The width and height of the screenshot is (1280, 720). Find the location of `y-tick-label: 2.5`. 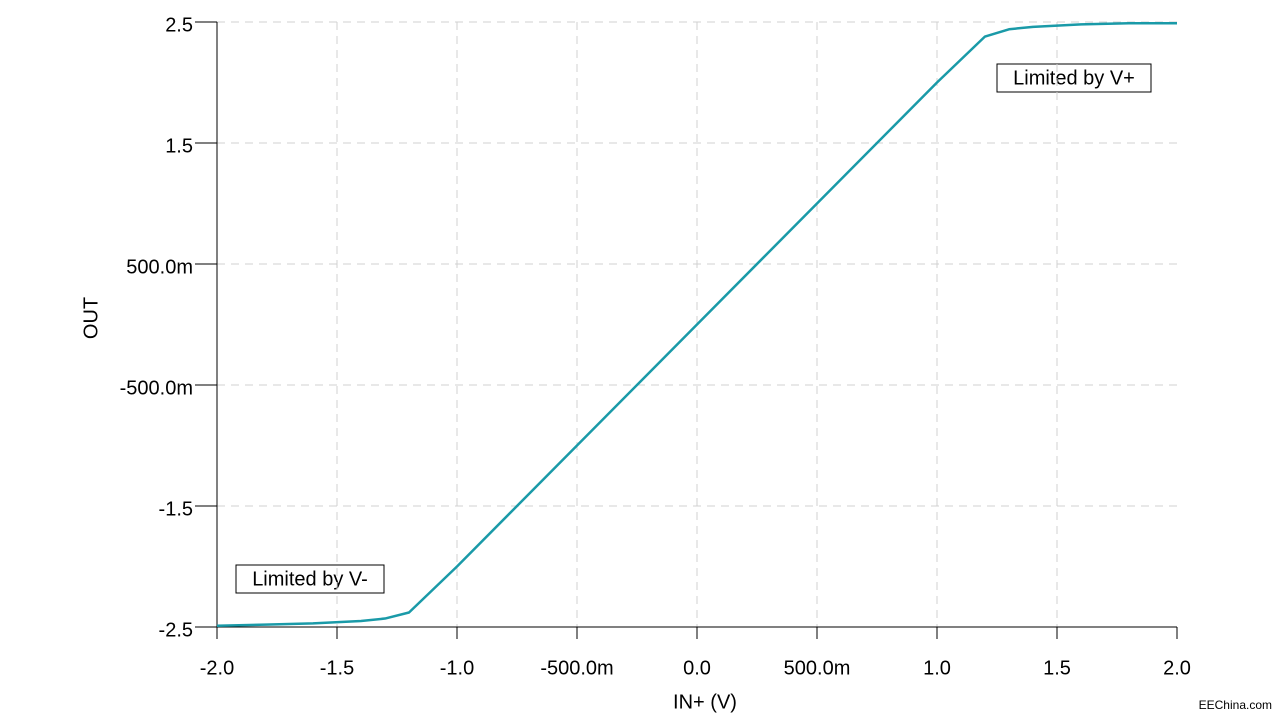

y-tick-label: 2.5 is located at coordinates (179, 25).